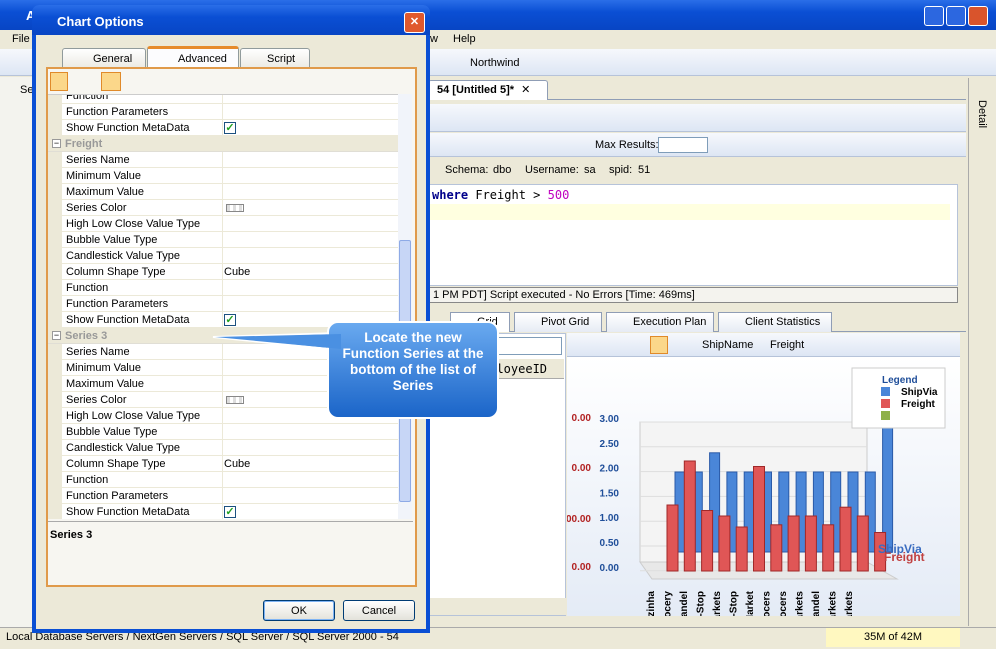 The image size is (996, 649). Describe the element at coordinates (644, 170) in the screenshot. I see `spid-value: 51` at that location.